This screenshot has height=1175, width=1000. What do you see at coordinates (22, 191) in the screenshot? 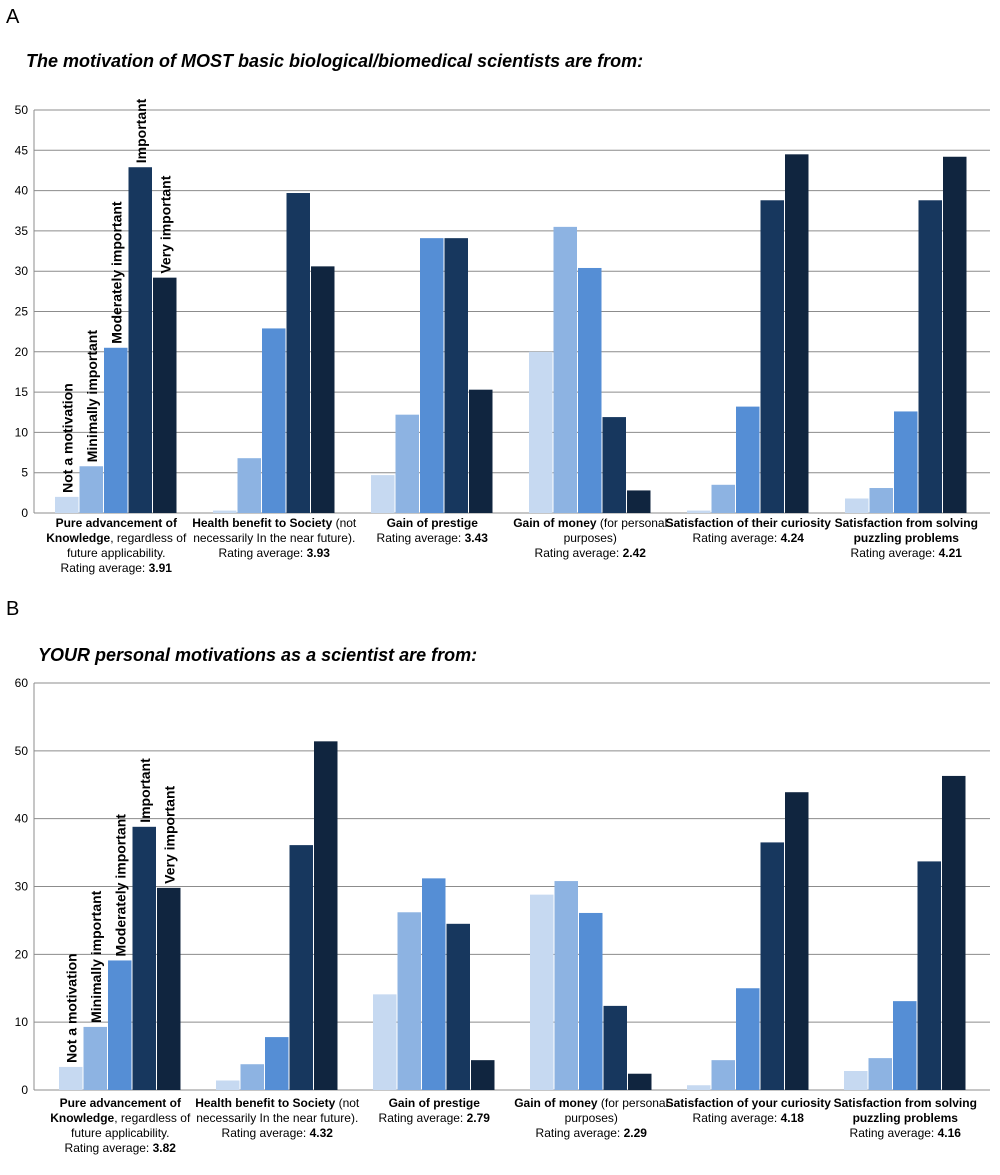
I see `y-tick-label: 40` at bounding box center [22, 191].